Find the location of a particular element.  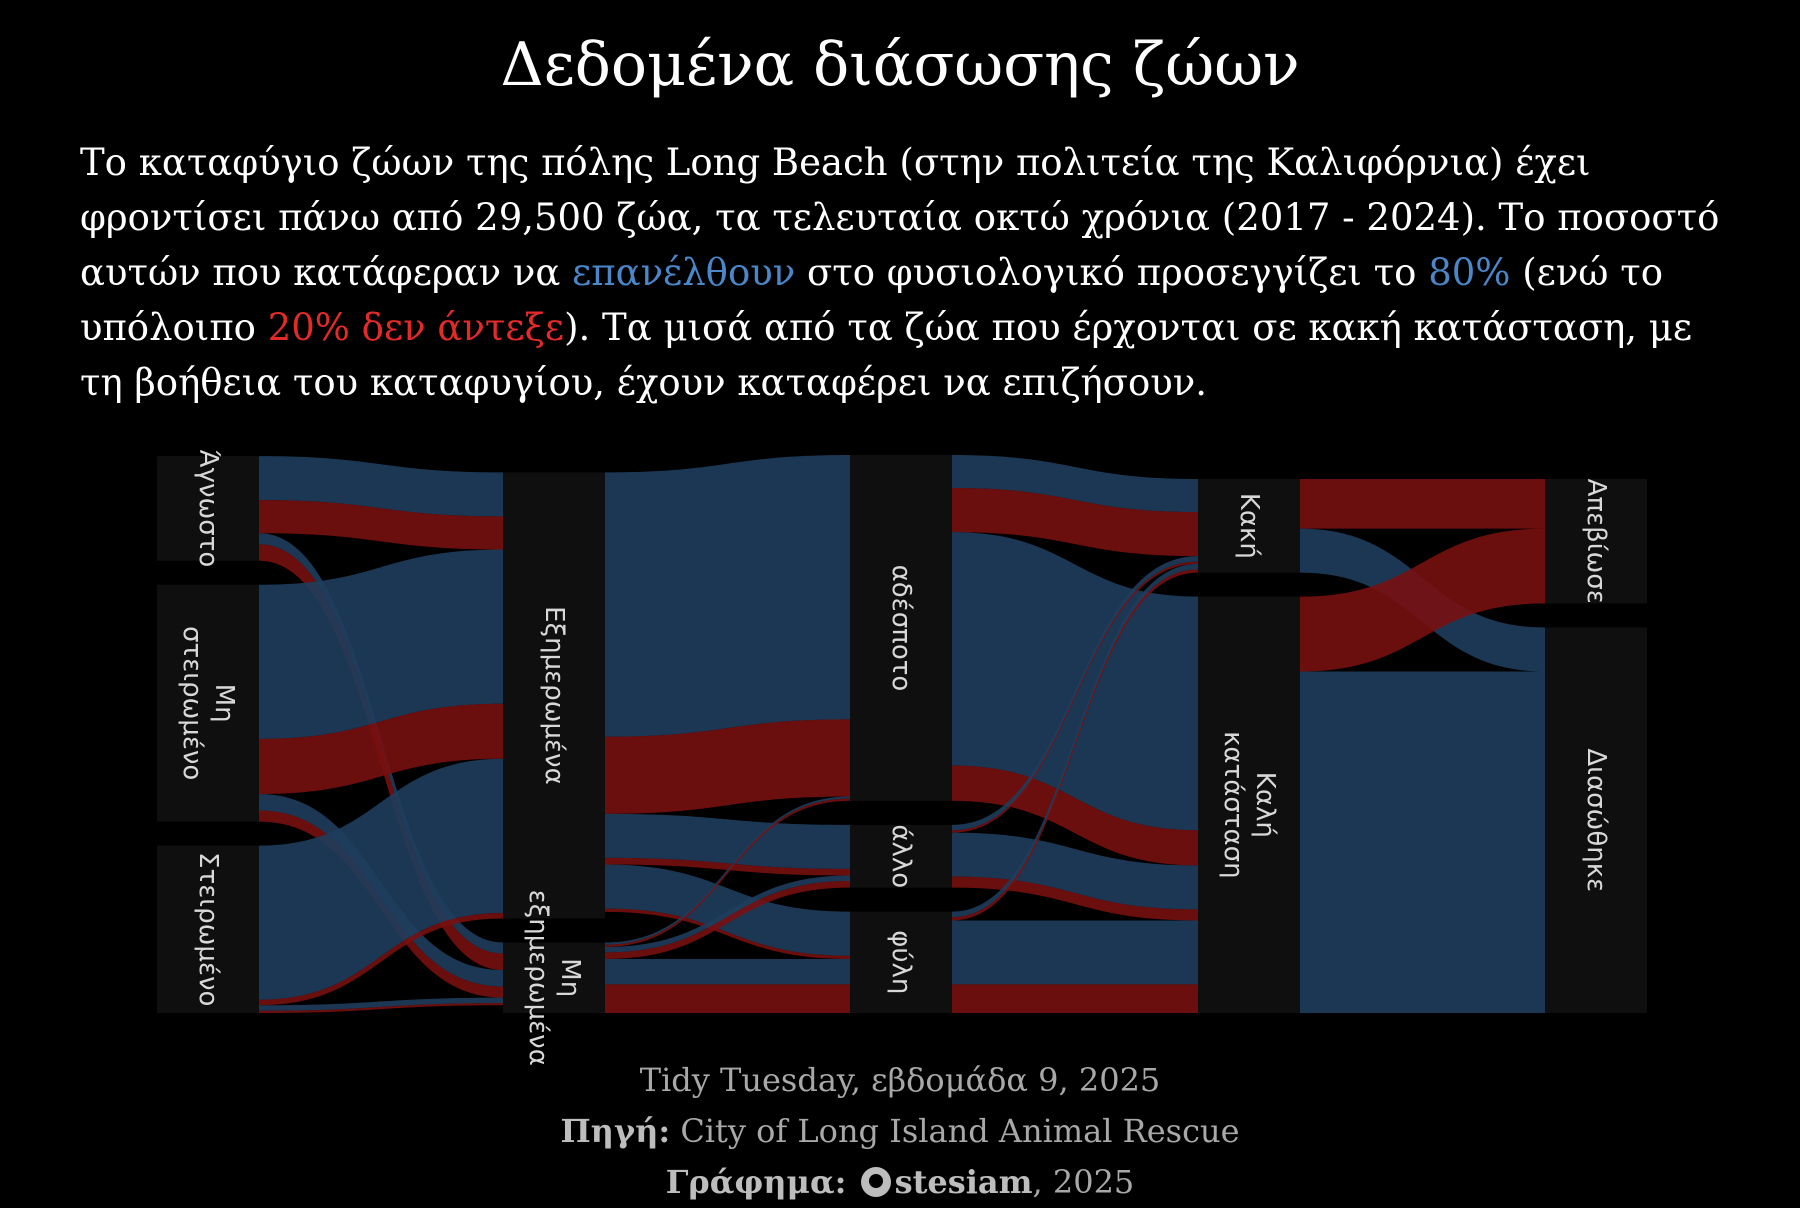

flow-died-φύλη-to-Καλή-κατάσταση is located at coordinates (1075, 998).